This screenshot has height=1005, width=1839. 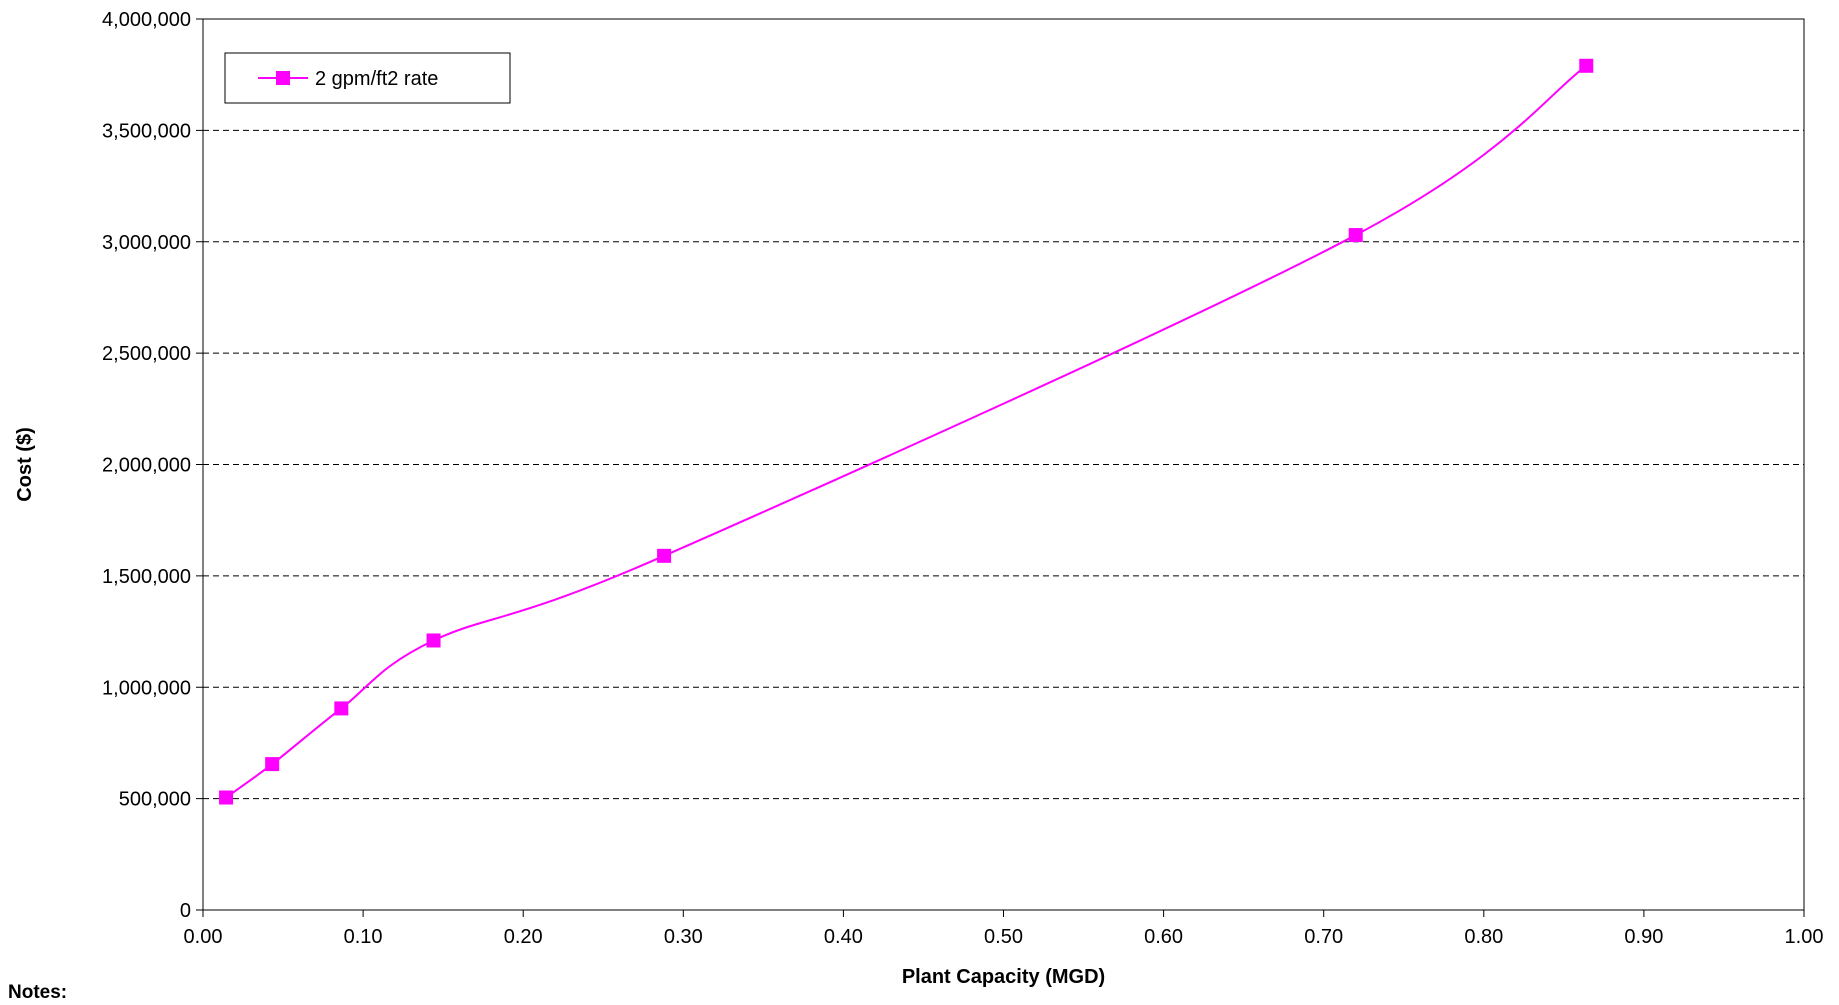 I want to click on legend-marker, so click(x=283, y=78).